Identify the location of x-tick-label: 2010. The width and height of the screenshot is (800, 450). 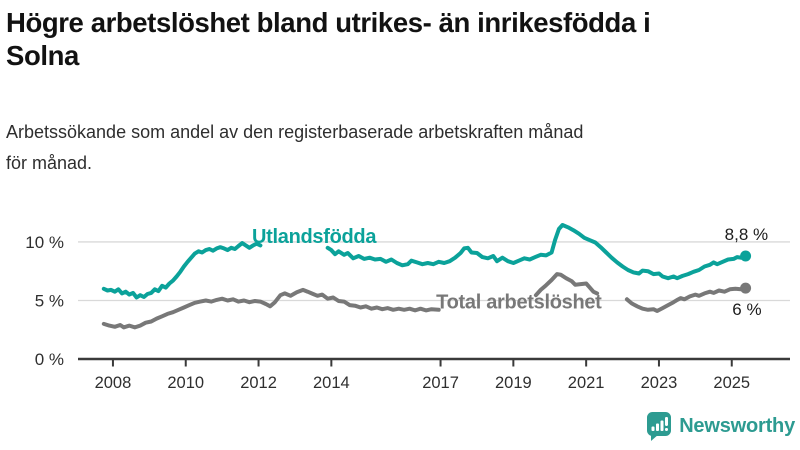
(185, 383).